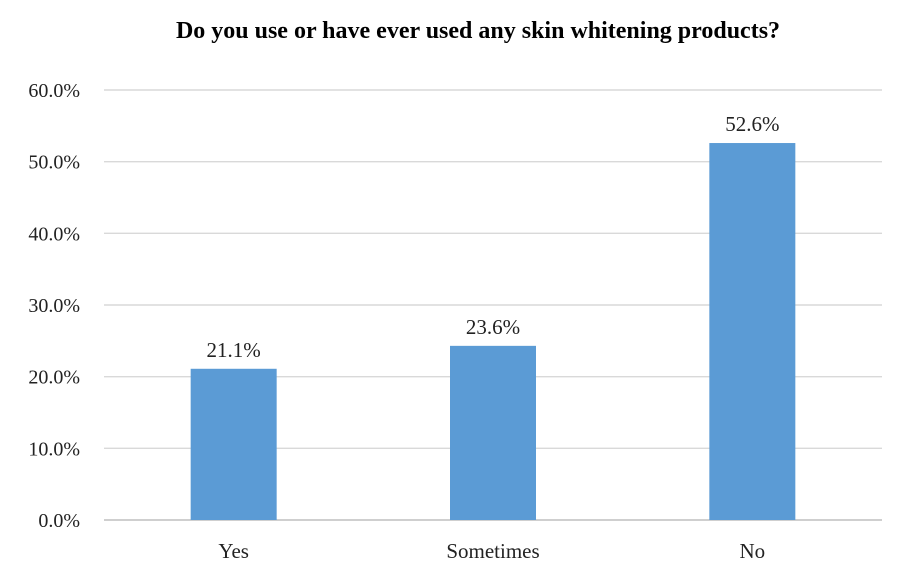  Describe the element at coordinates (54, 91) in the screenshot. I see `y-tick-label: 60.0%` at that location.